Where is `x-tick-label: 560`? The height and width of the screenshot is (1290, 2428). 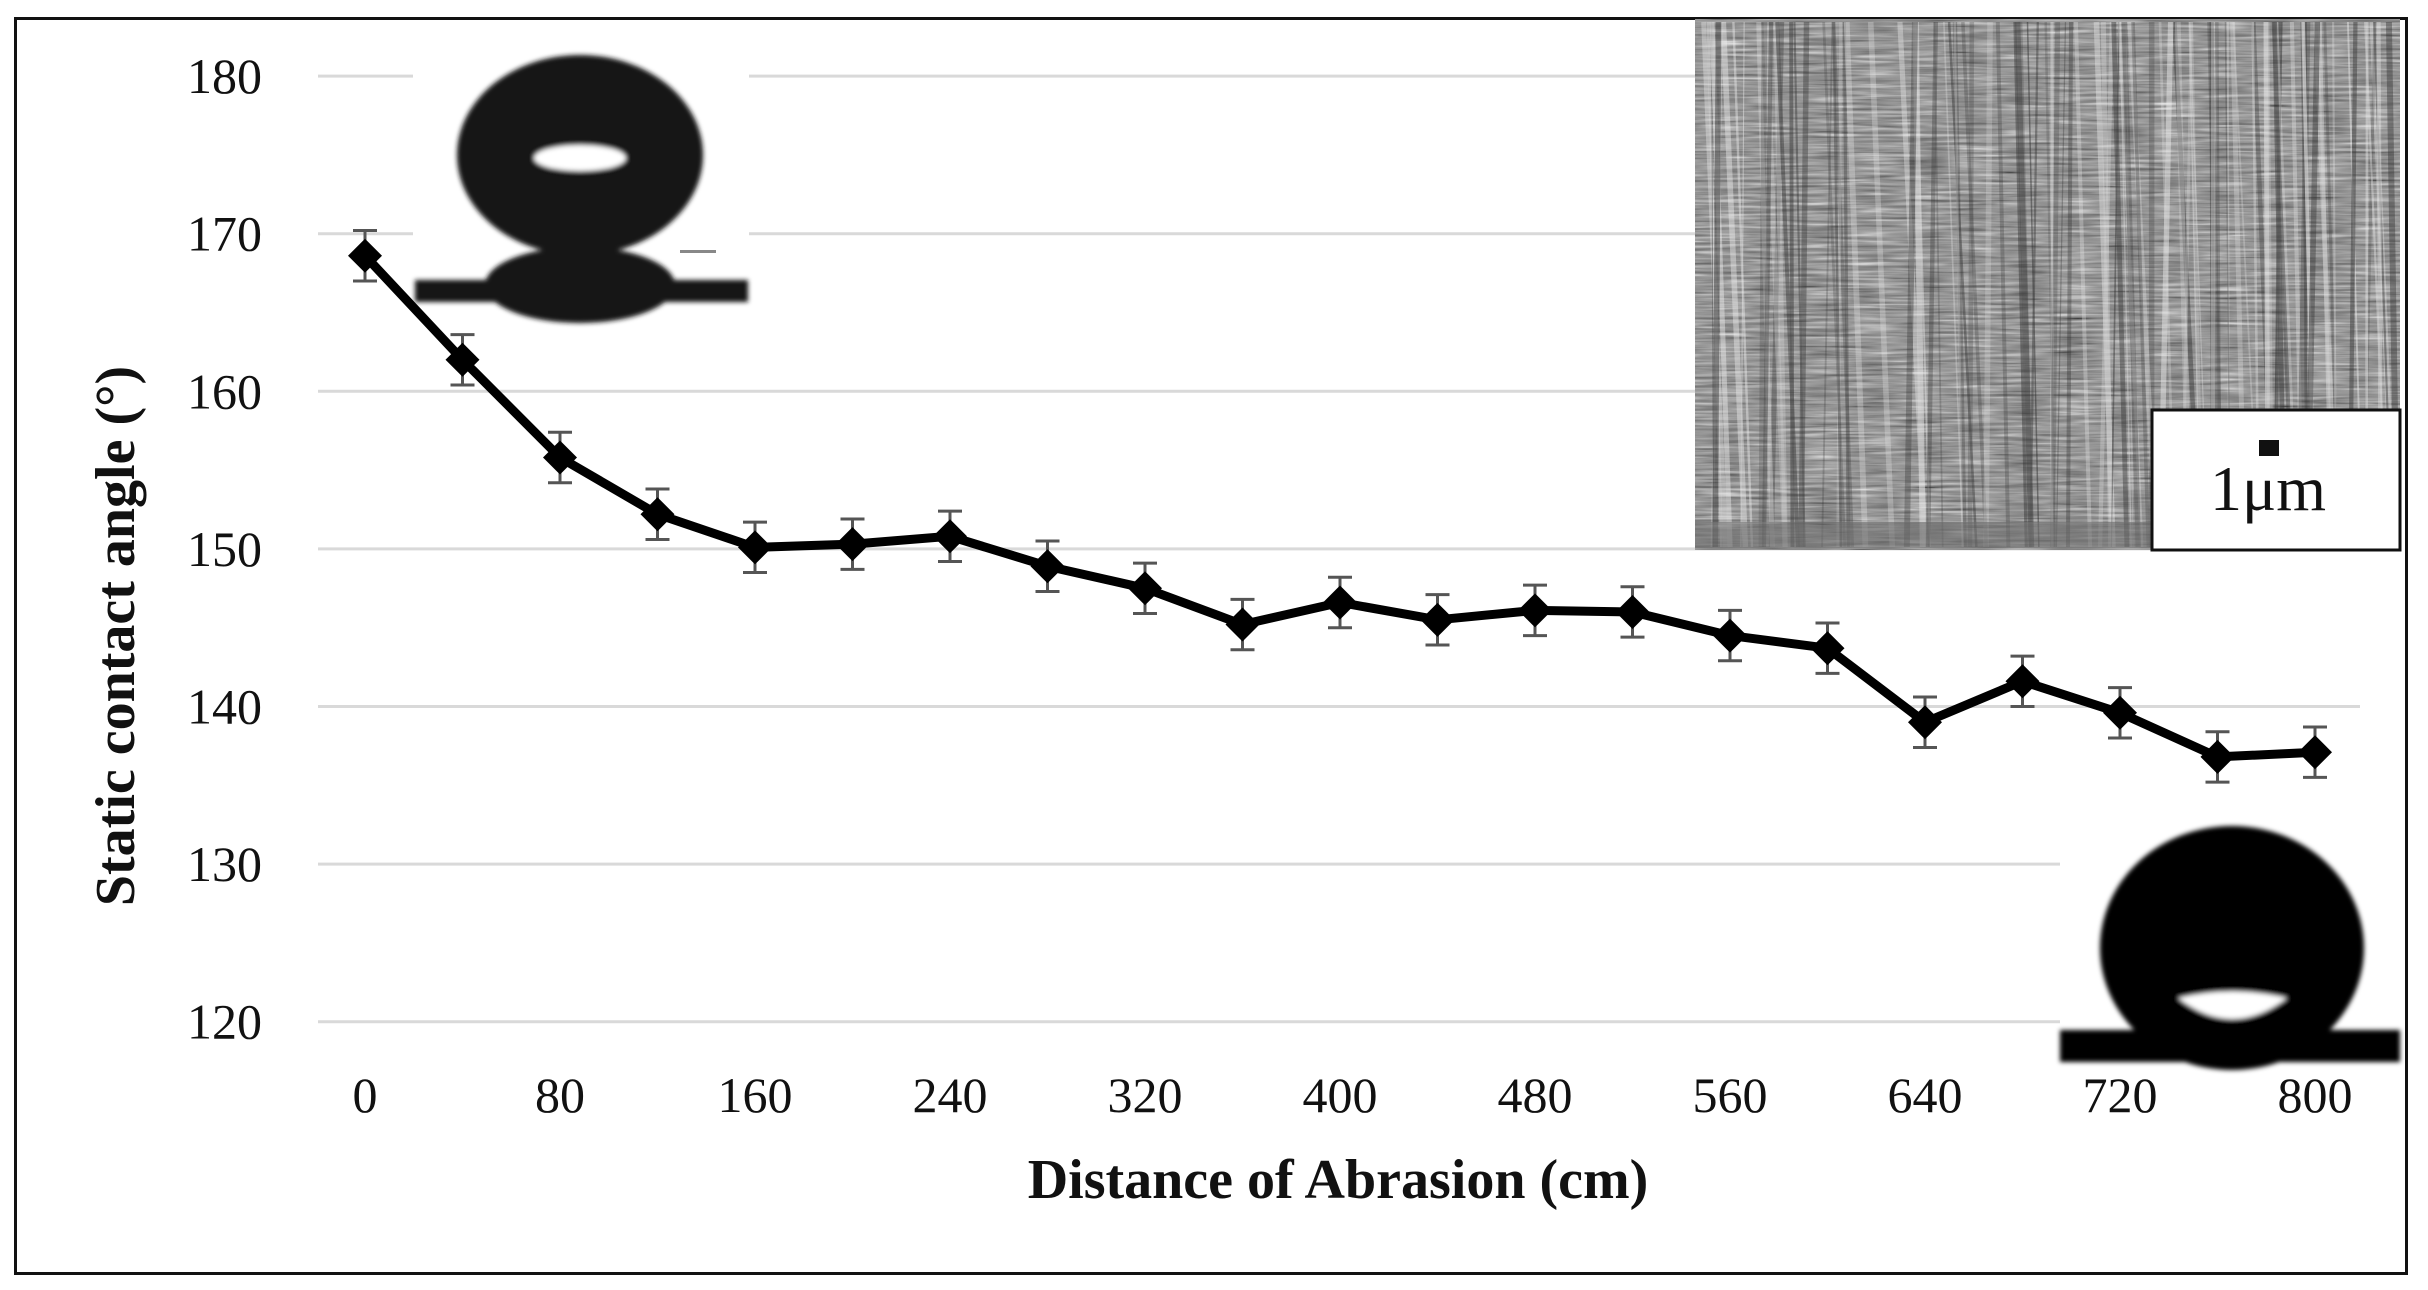
x-tick-label: 560 is located at coordinates (1730, 1095).